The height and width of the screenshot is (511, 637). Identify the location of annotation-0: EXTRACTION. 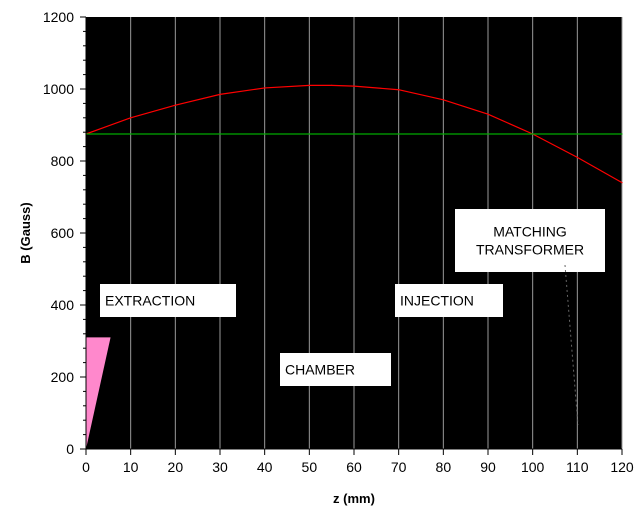
(168, 300).